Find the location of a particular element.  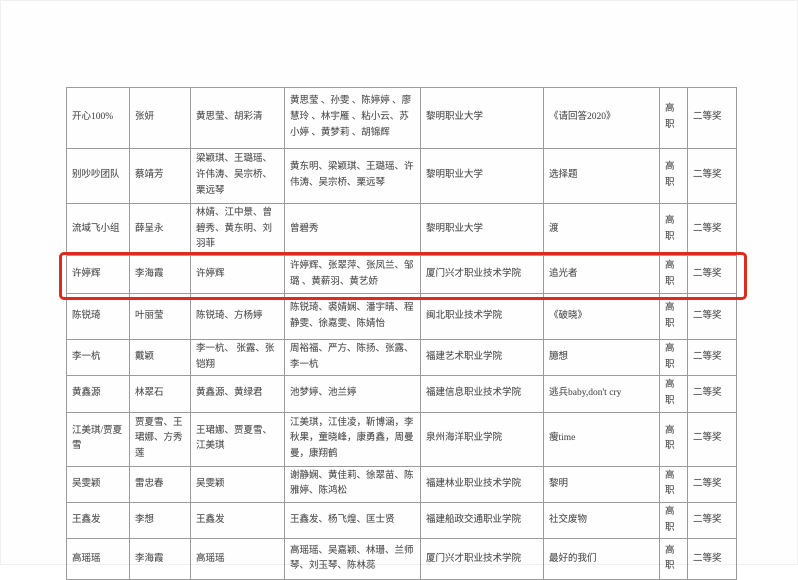

cell-r7-c4: 池梦婷、池兰婷 is located at coordinates (352, 394).